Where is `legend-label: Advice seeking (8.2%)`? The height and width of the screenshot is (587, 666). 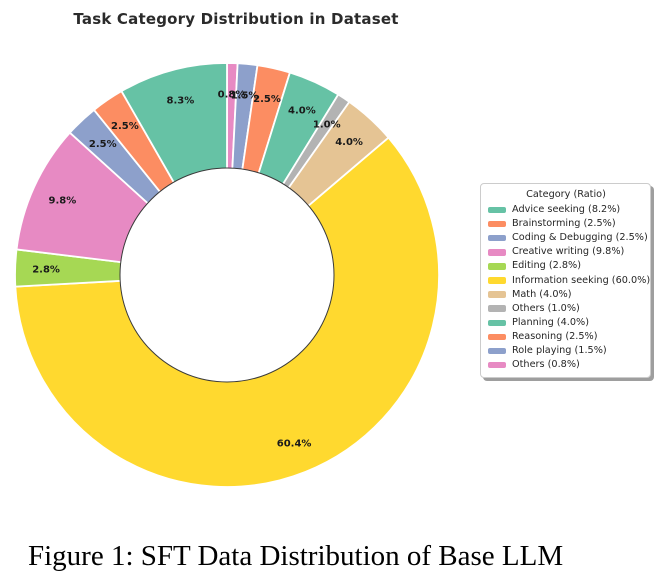
legend-label: Advice seeking (8.2%) is located at coordinates (566, 210).